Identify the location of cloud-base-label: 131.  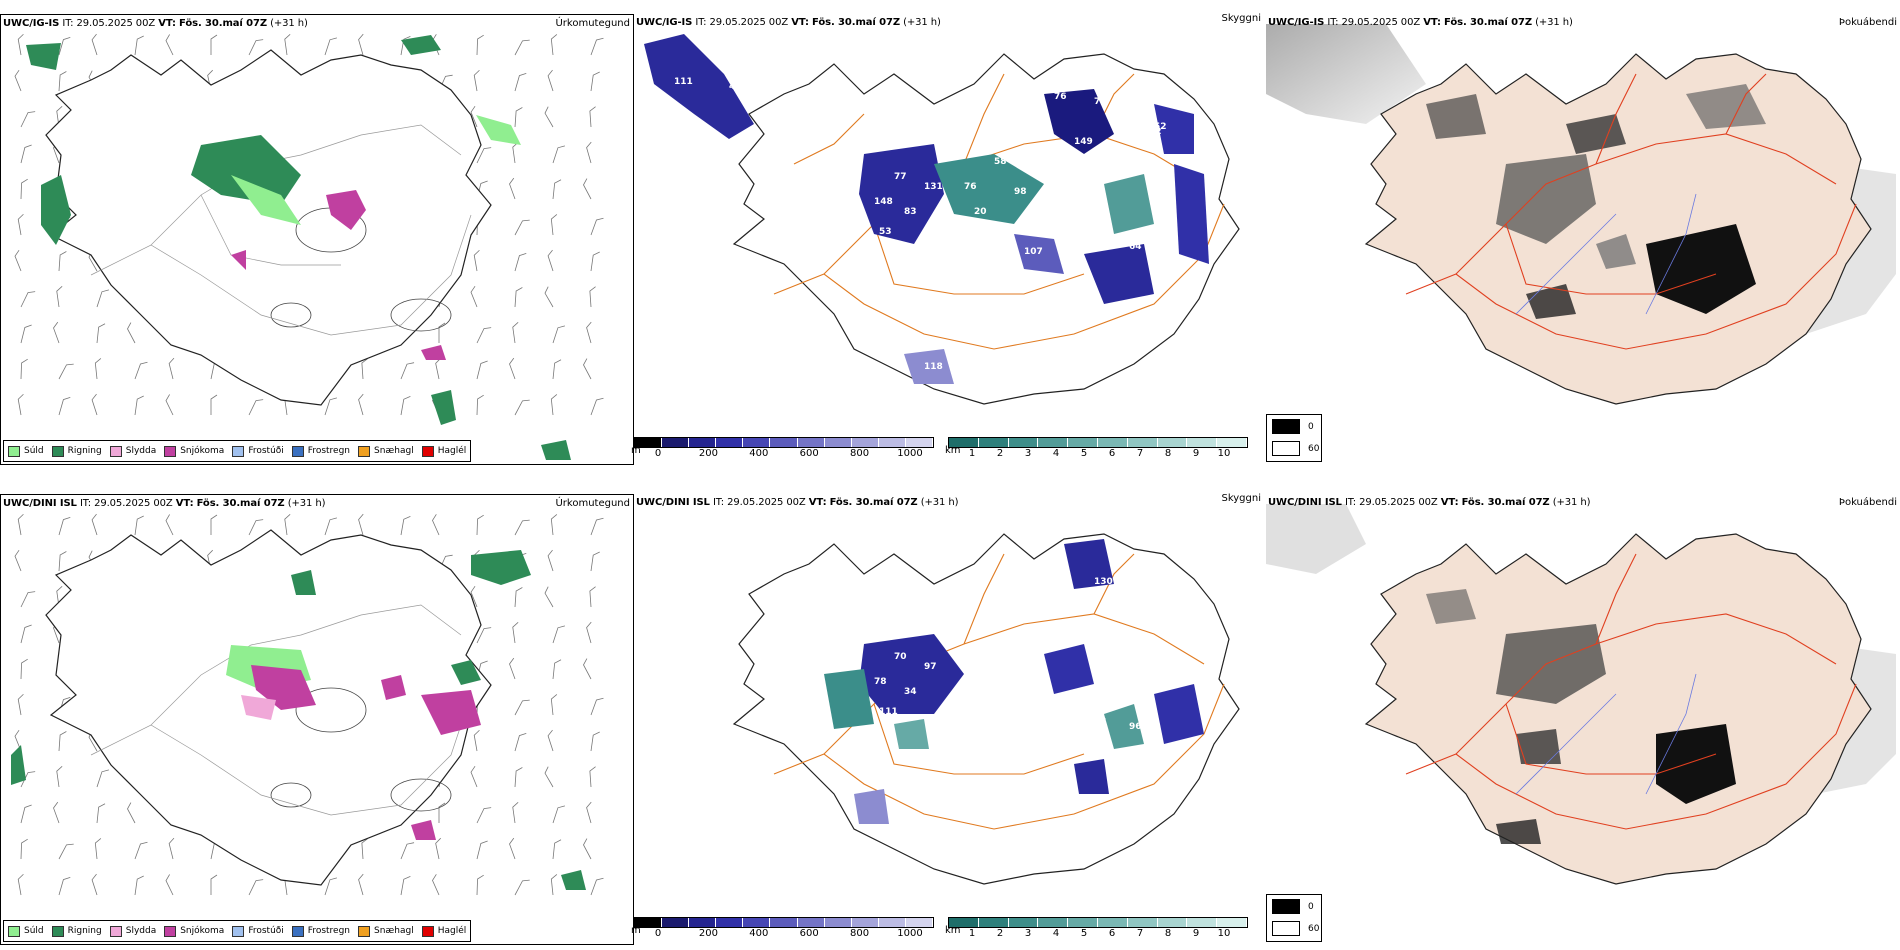
(933, 187).